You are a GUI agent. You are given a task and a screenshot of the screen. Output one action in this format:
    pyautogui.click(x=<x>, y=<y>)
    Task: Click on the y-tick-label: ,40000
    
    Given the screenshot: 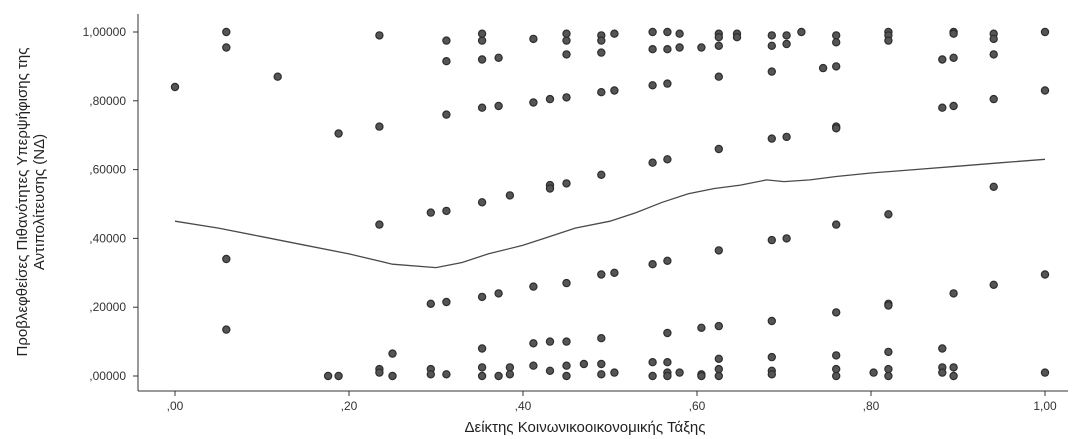 What is the action you would take?
    pyautogui.click(x=107, y=238)
    